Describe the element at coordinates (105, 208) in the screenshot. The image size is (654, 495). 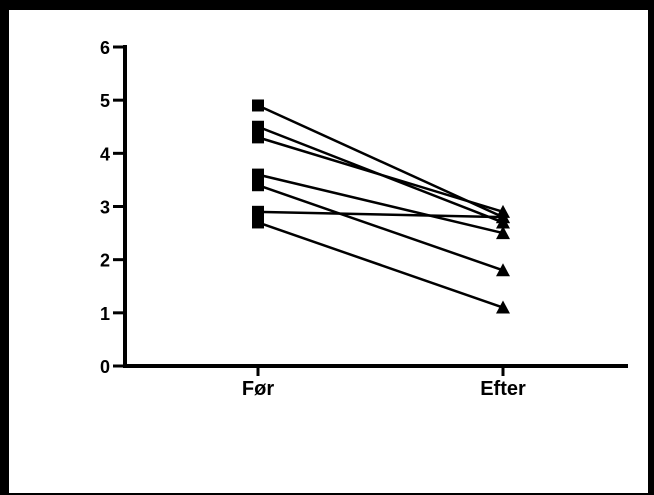
I see `y-tick-label: 3` at that location.